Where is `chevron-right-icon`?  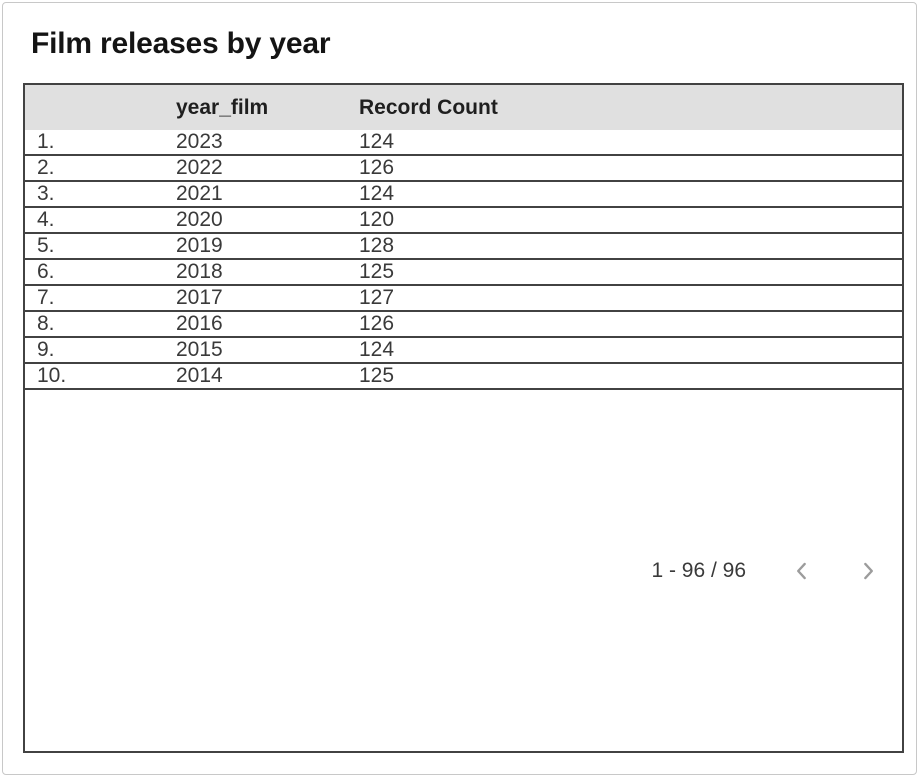 chevron-right-icon is located at coordinates (868, 571).